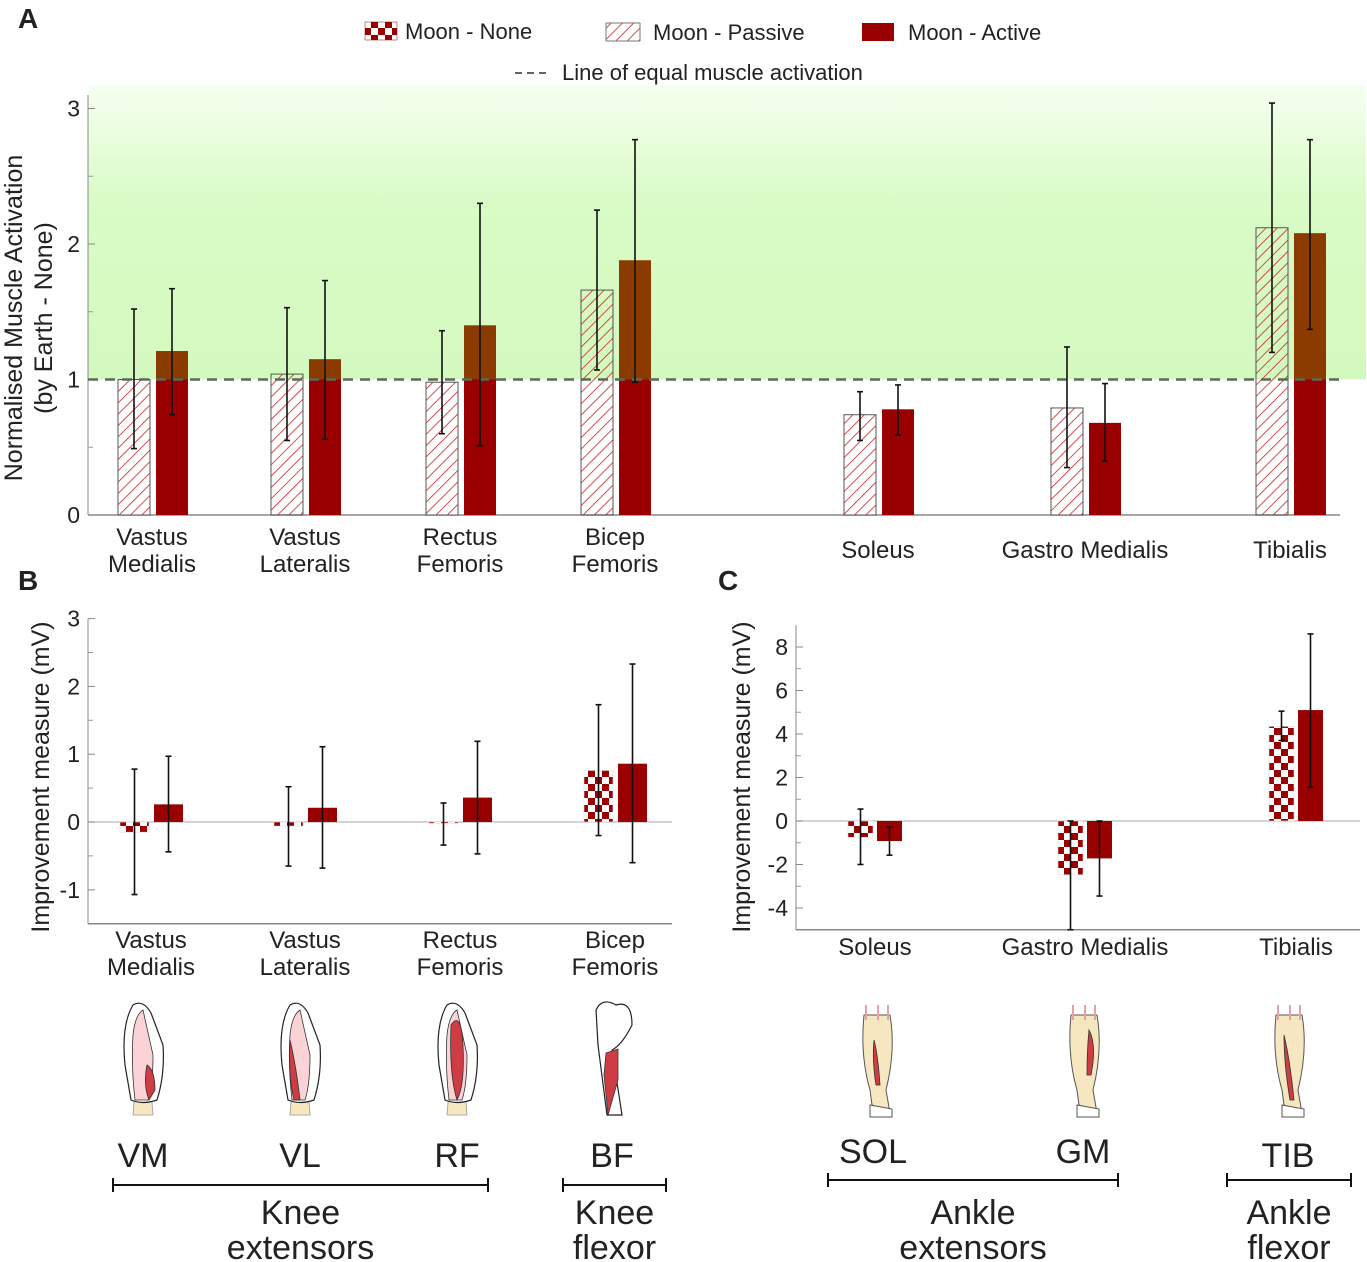 This screenshot has height=1262, width=1367. I want to click on panel-b-y-tick-label: 0, so click(73, 822).